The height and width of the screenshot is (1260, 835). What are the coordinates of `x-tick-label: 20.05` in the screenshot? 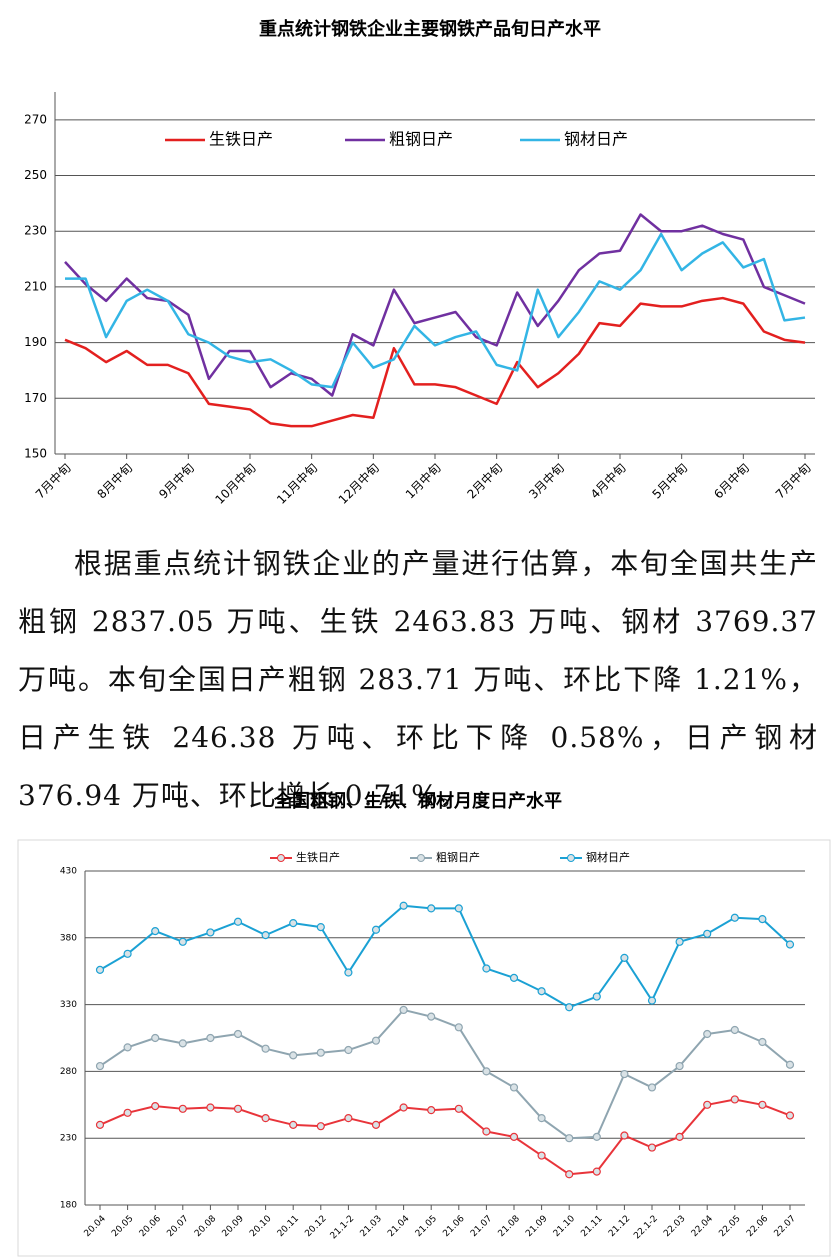 It's located at (122, 1226).